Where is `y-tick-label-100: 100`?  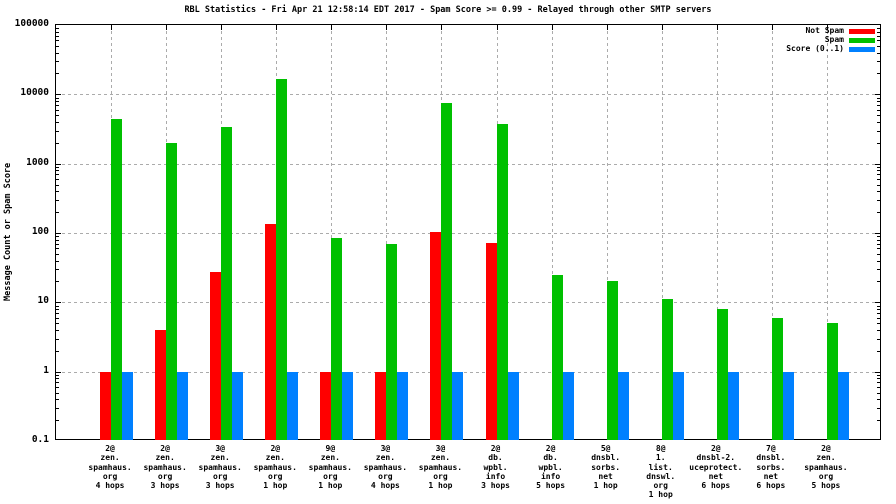 y-tick-label-100: 100 is located at coordinates (40, 231).